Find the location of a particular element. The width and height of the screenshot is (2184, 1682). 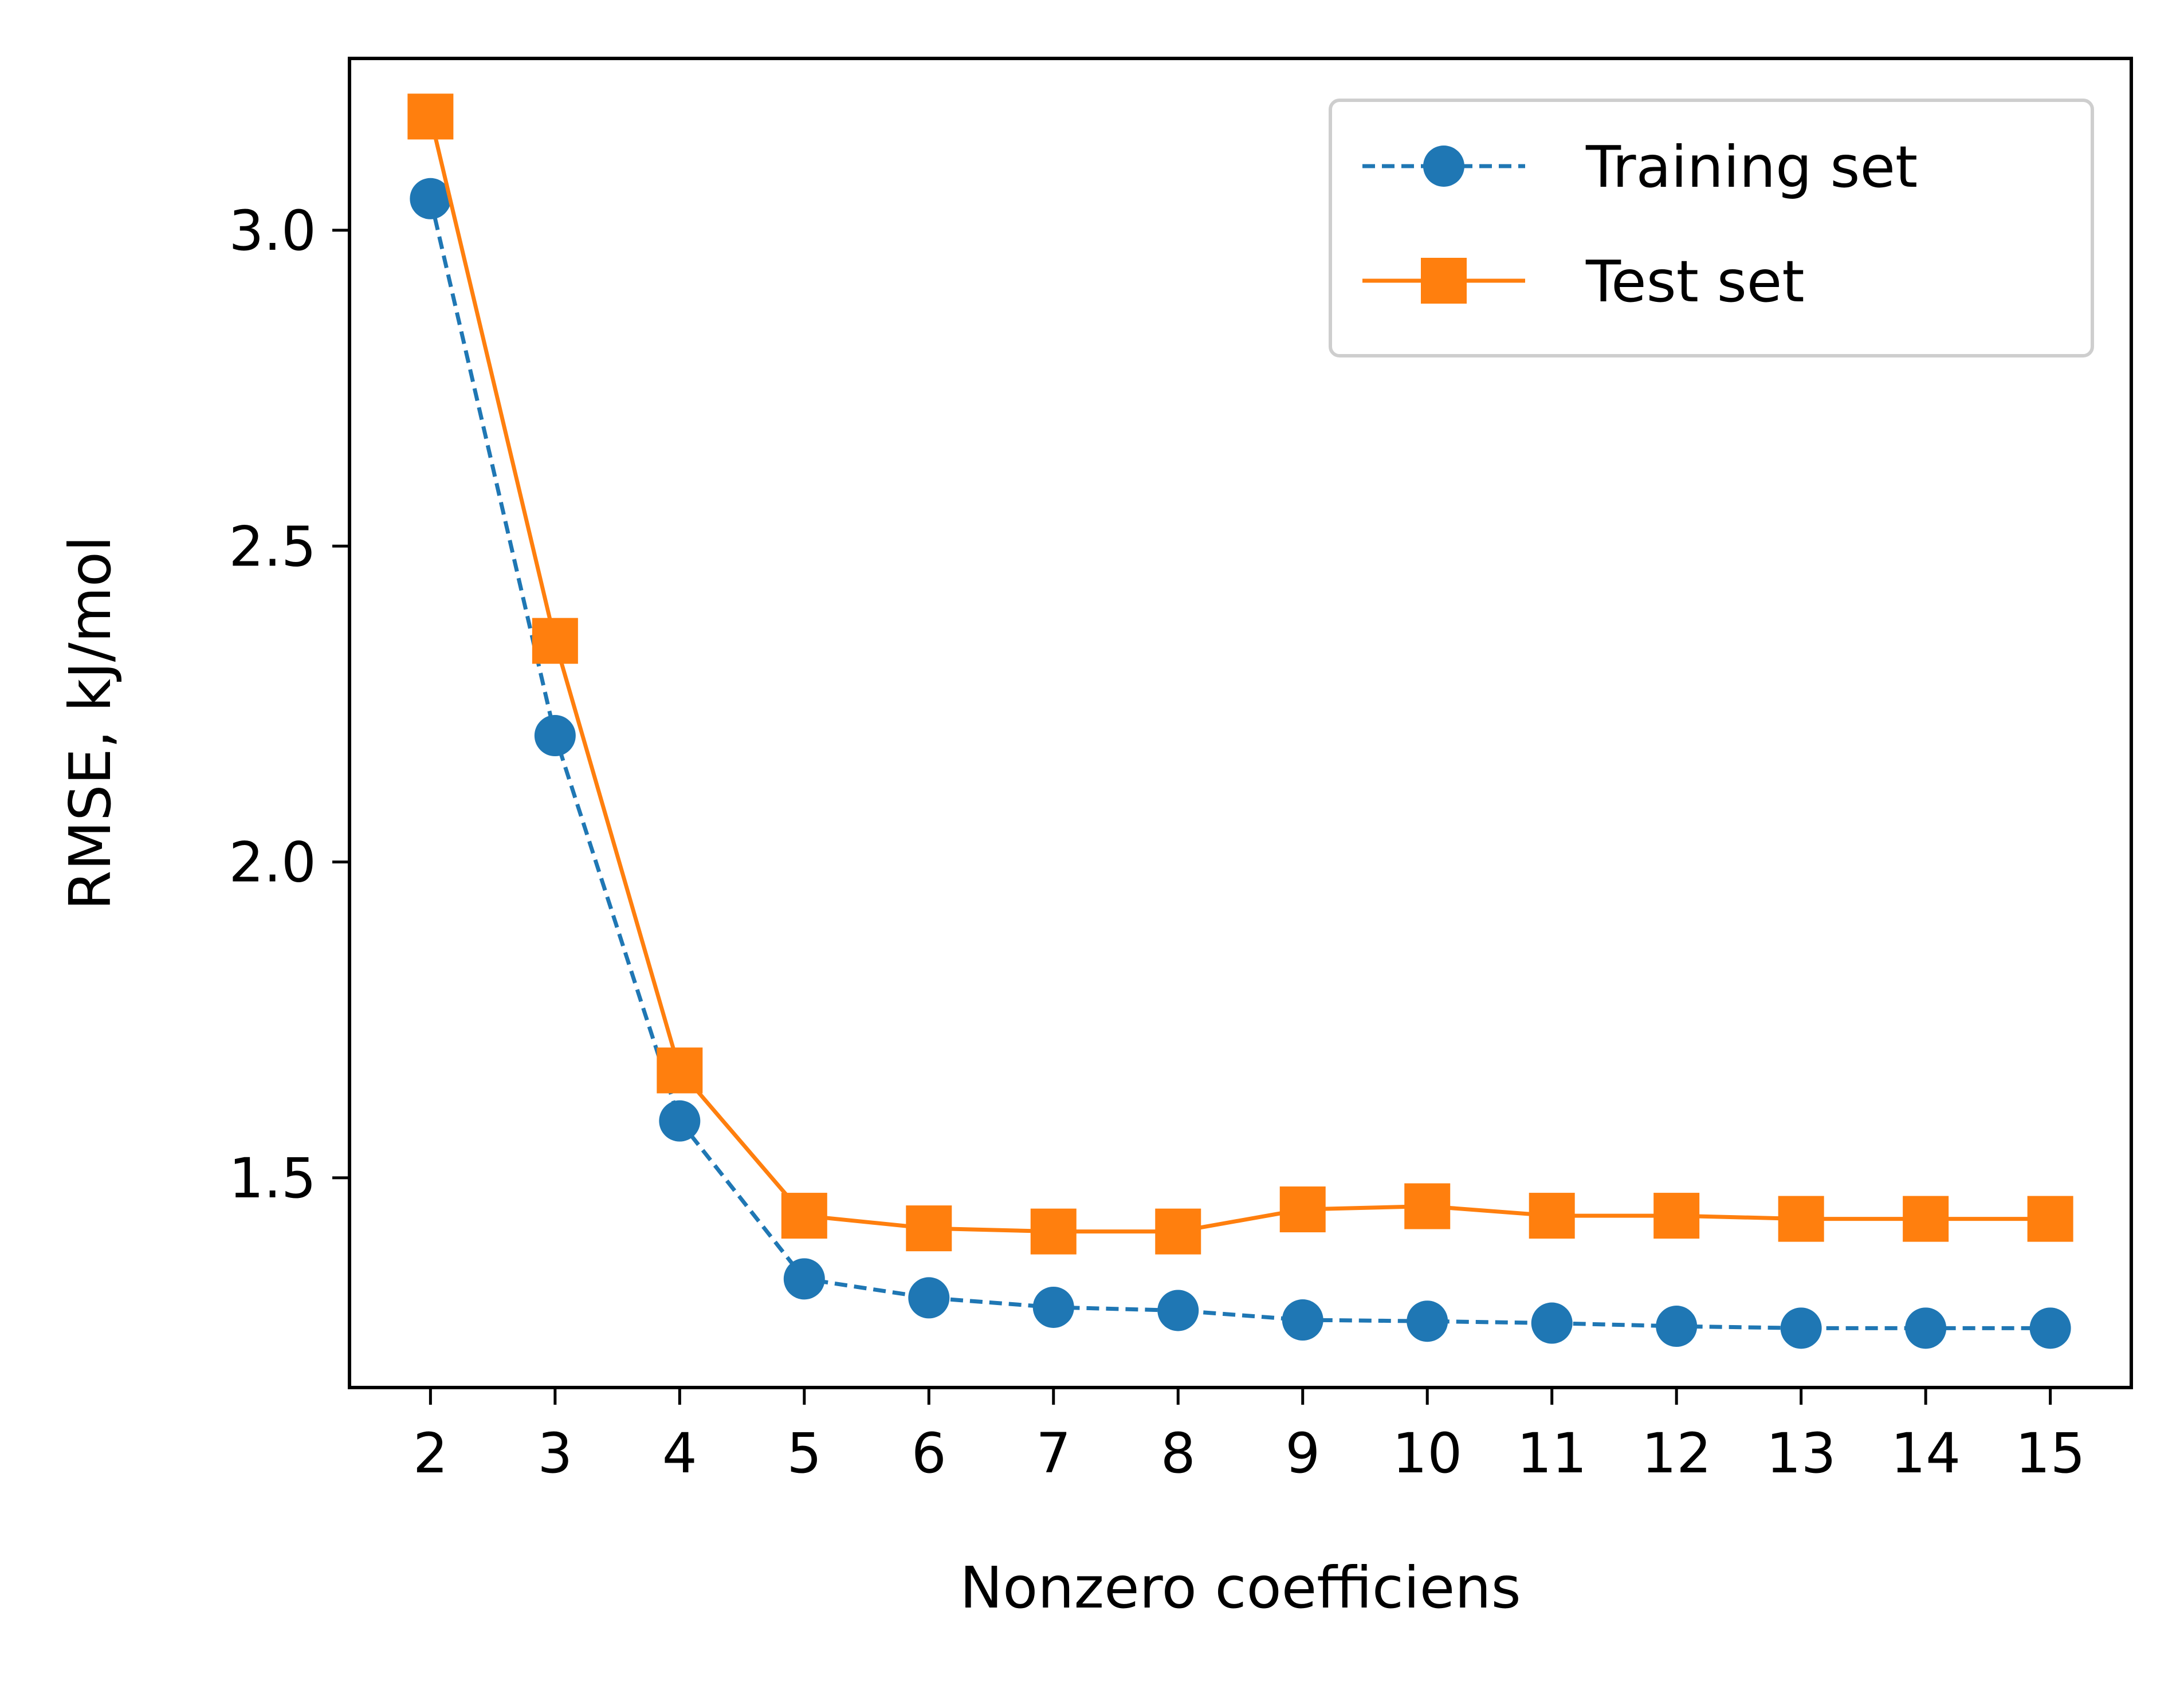

x-tick-label: 15 is located at coordinates (2050, 1453).